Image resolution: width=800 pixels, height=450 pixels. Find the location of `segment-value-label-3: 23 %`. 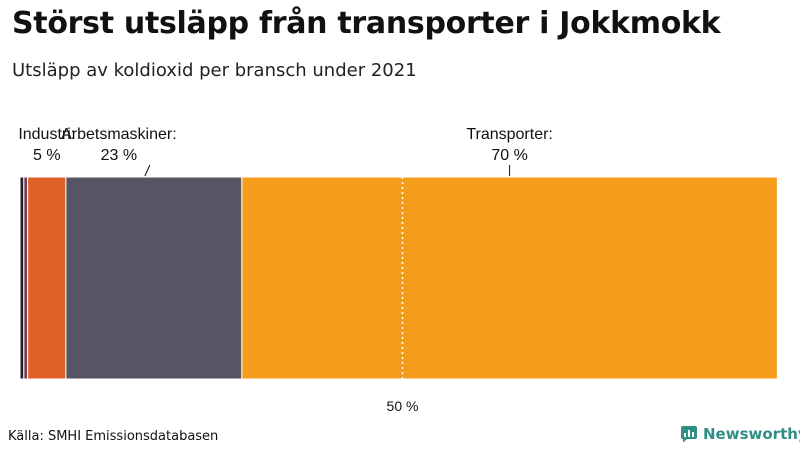

segment-value-label-3: 23 % is located at coordinates (119, 155).